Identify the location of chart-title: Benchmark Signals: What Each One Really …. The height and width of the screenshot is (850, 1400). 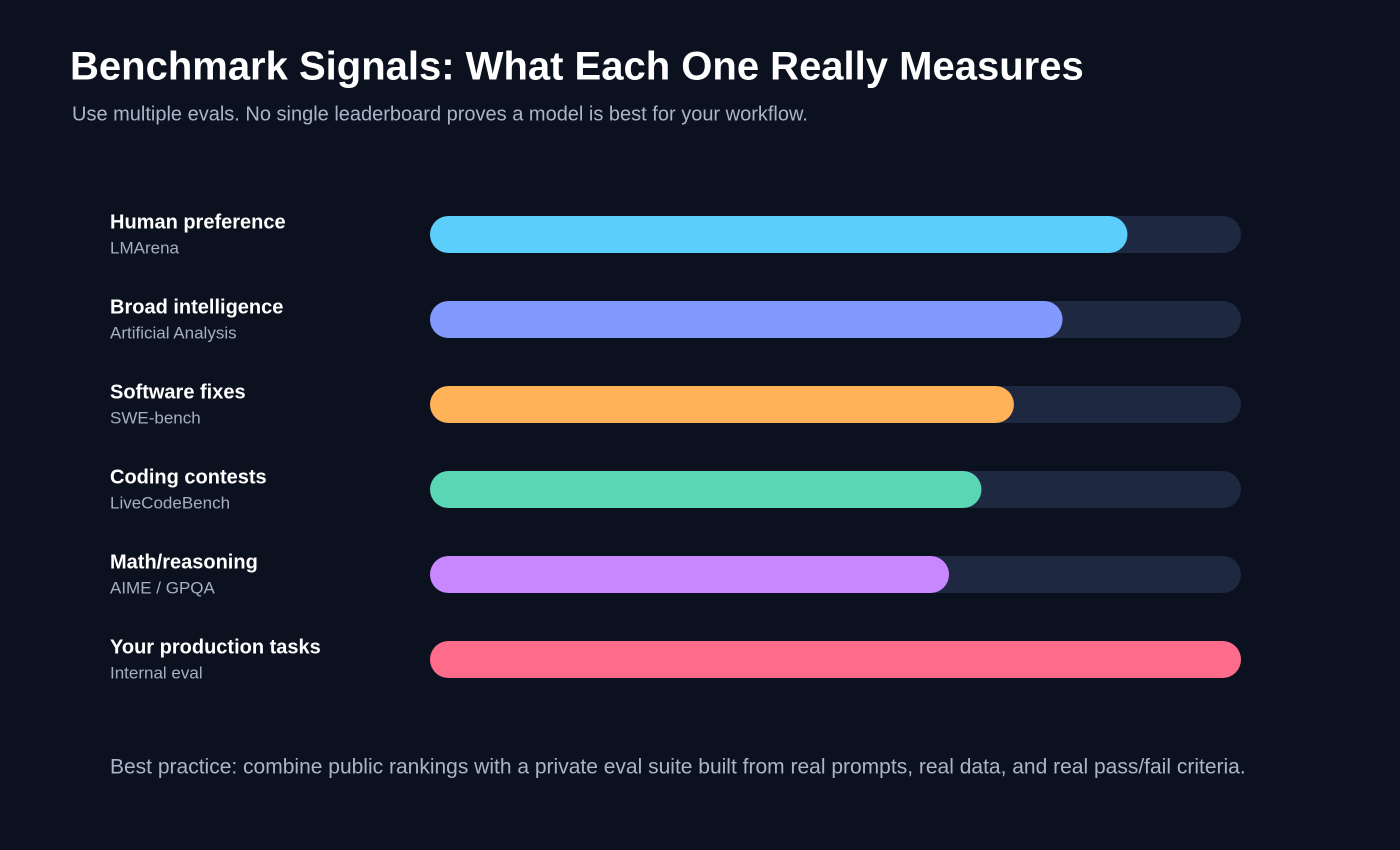
(577, 67).